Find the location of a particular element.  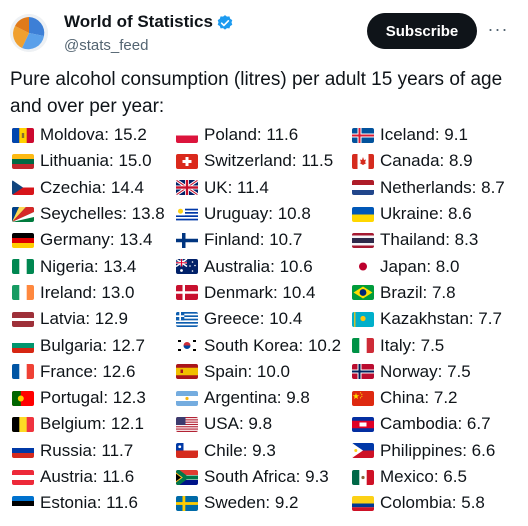

list-item: Sweden: 9.2 is located at coordinates (262, 503).